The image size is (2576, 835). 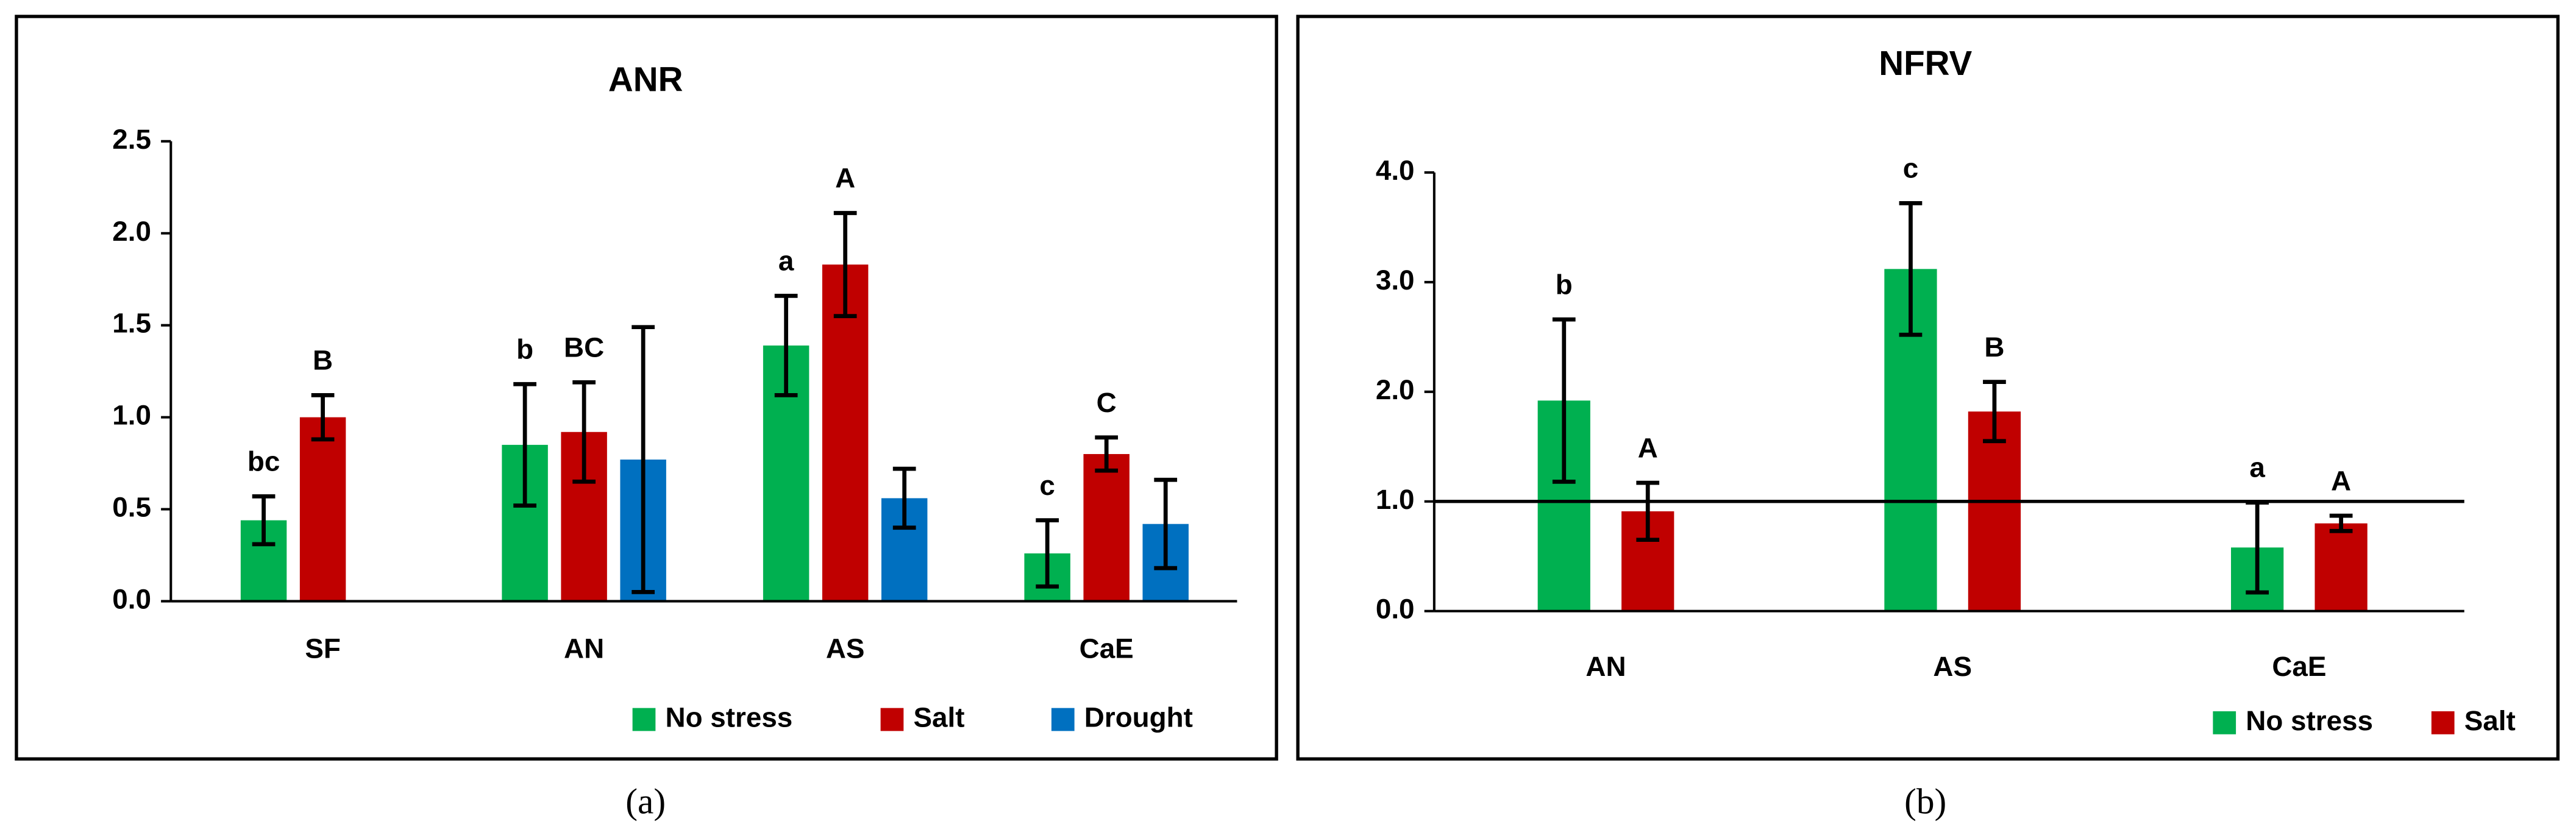 I want to click on chart-title: ANR, so click(x=645, y=79).